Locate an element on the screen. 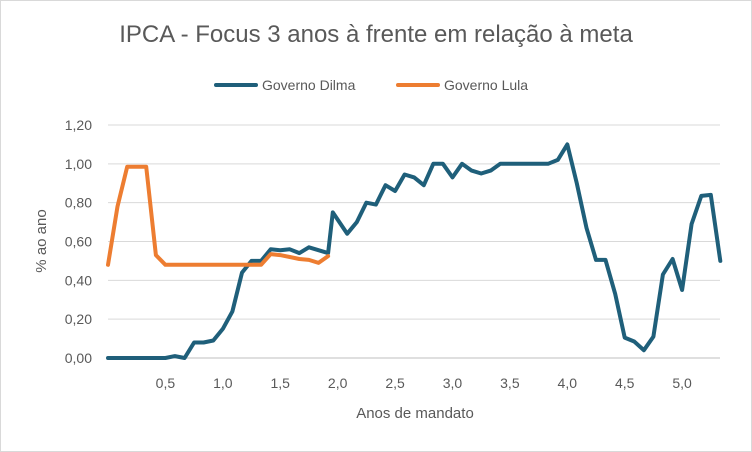  y-axis-title: % ao ano is located at coordinates (41, 240).